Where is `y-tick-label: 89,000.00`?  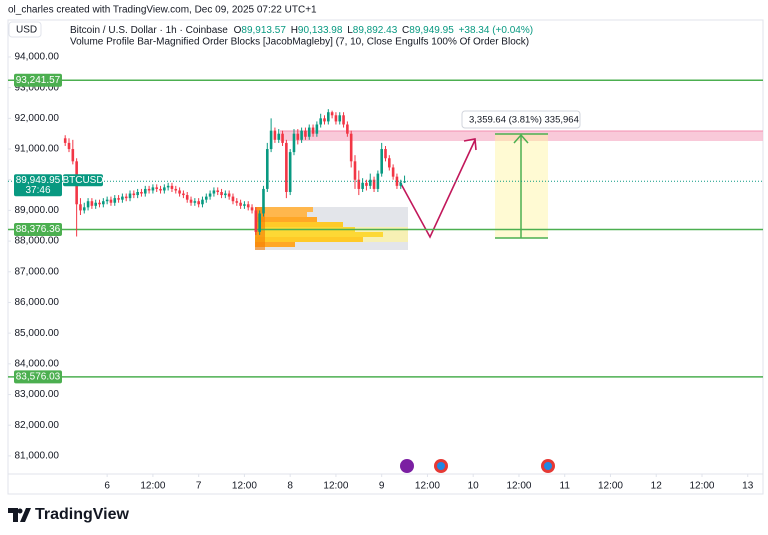
y-tick-label: 89,000.00 is located at coordinates (37, 210).